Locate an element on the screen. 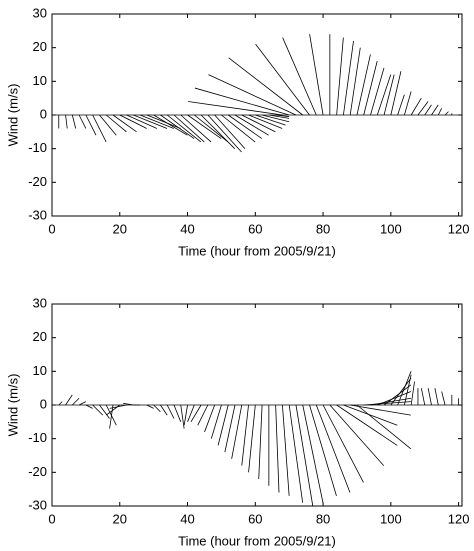 The height and width of the screenshot is (551, 474). y-tick-label: 20 is located at coordinates (40, 46).